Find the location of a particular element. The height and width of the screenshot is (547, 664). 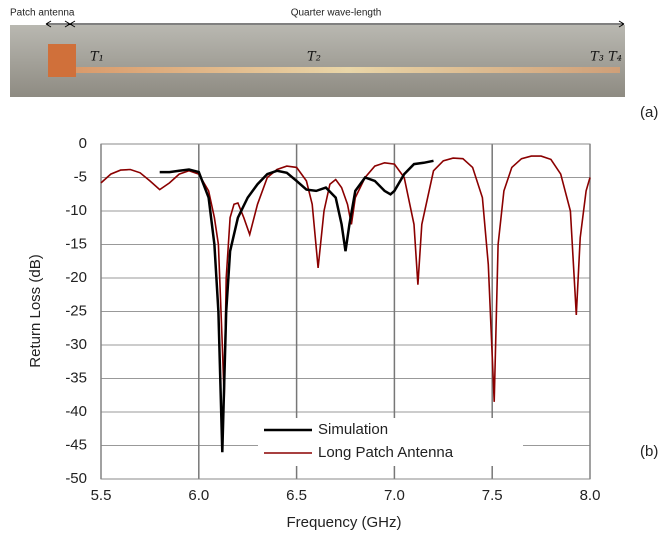

x-tick-label: 7.0 is located at coordinates (394, 495).